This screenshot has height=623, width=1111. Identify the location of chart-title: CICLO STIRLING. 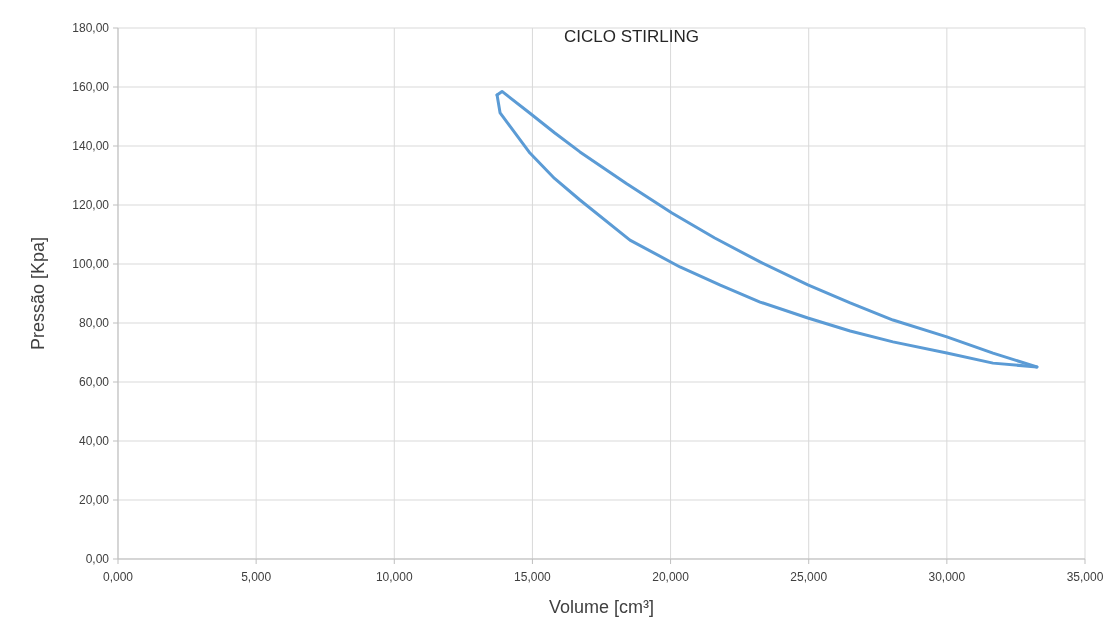
(631, 36).